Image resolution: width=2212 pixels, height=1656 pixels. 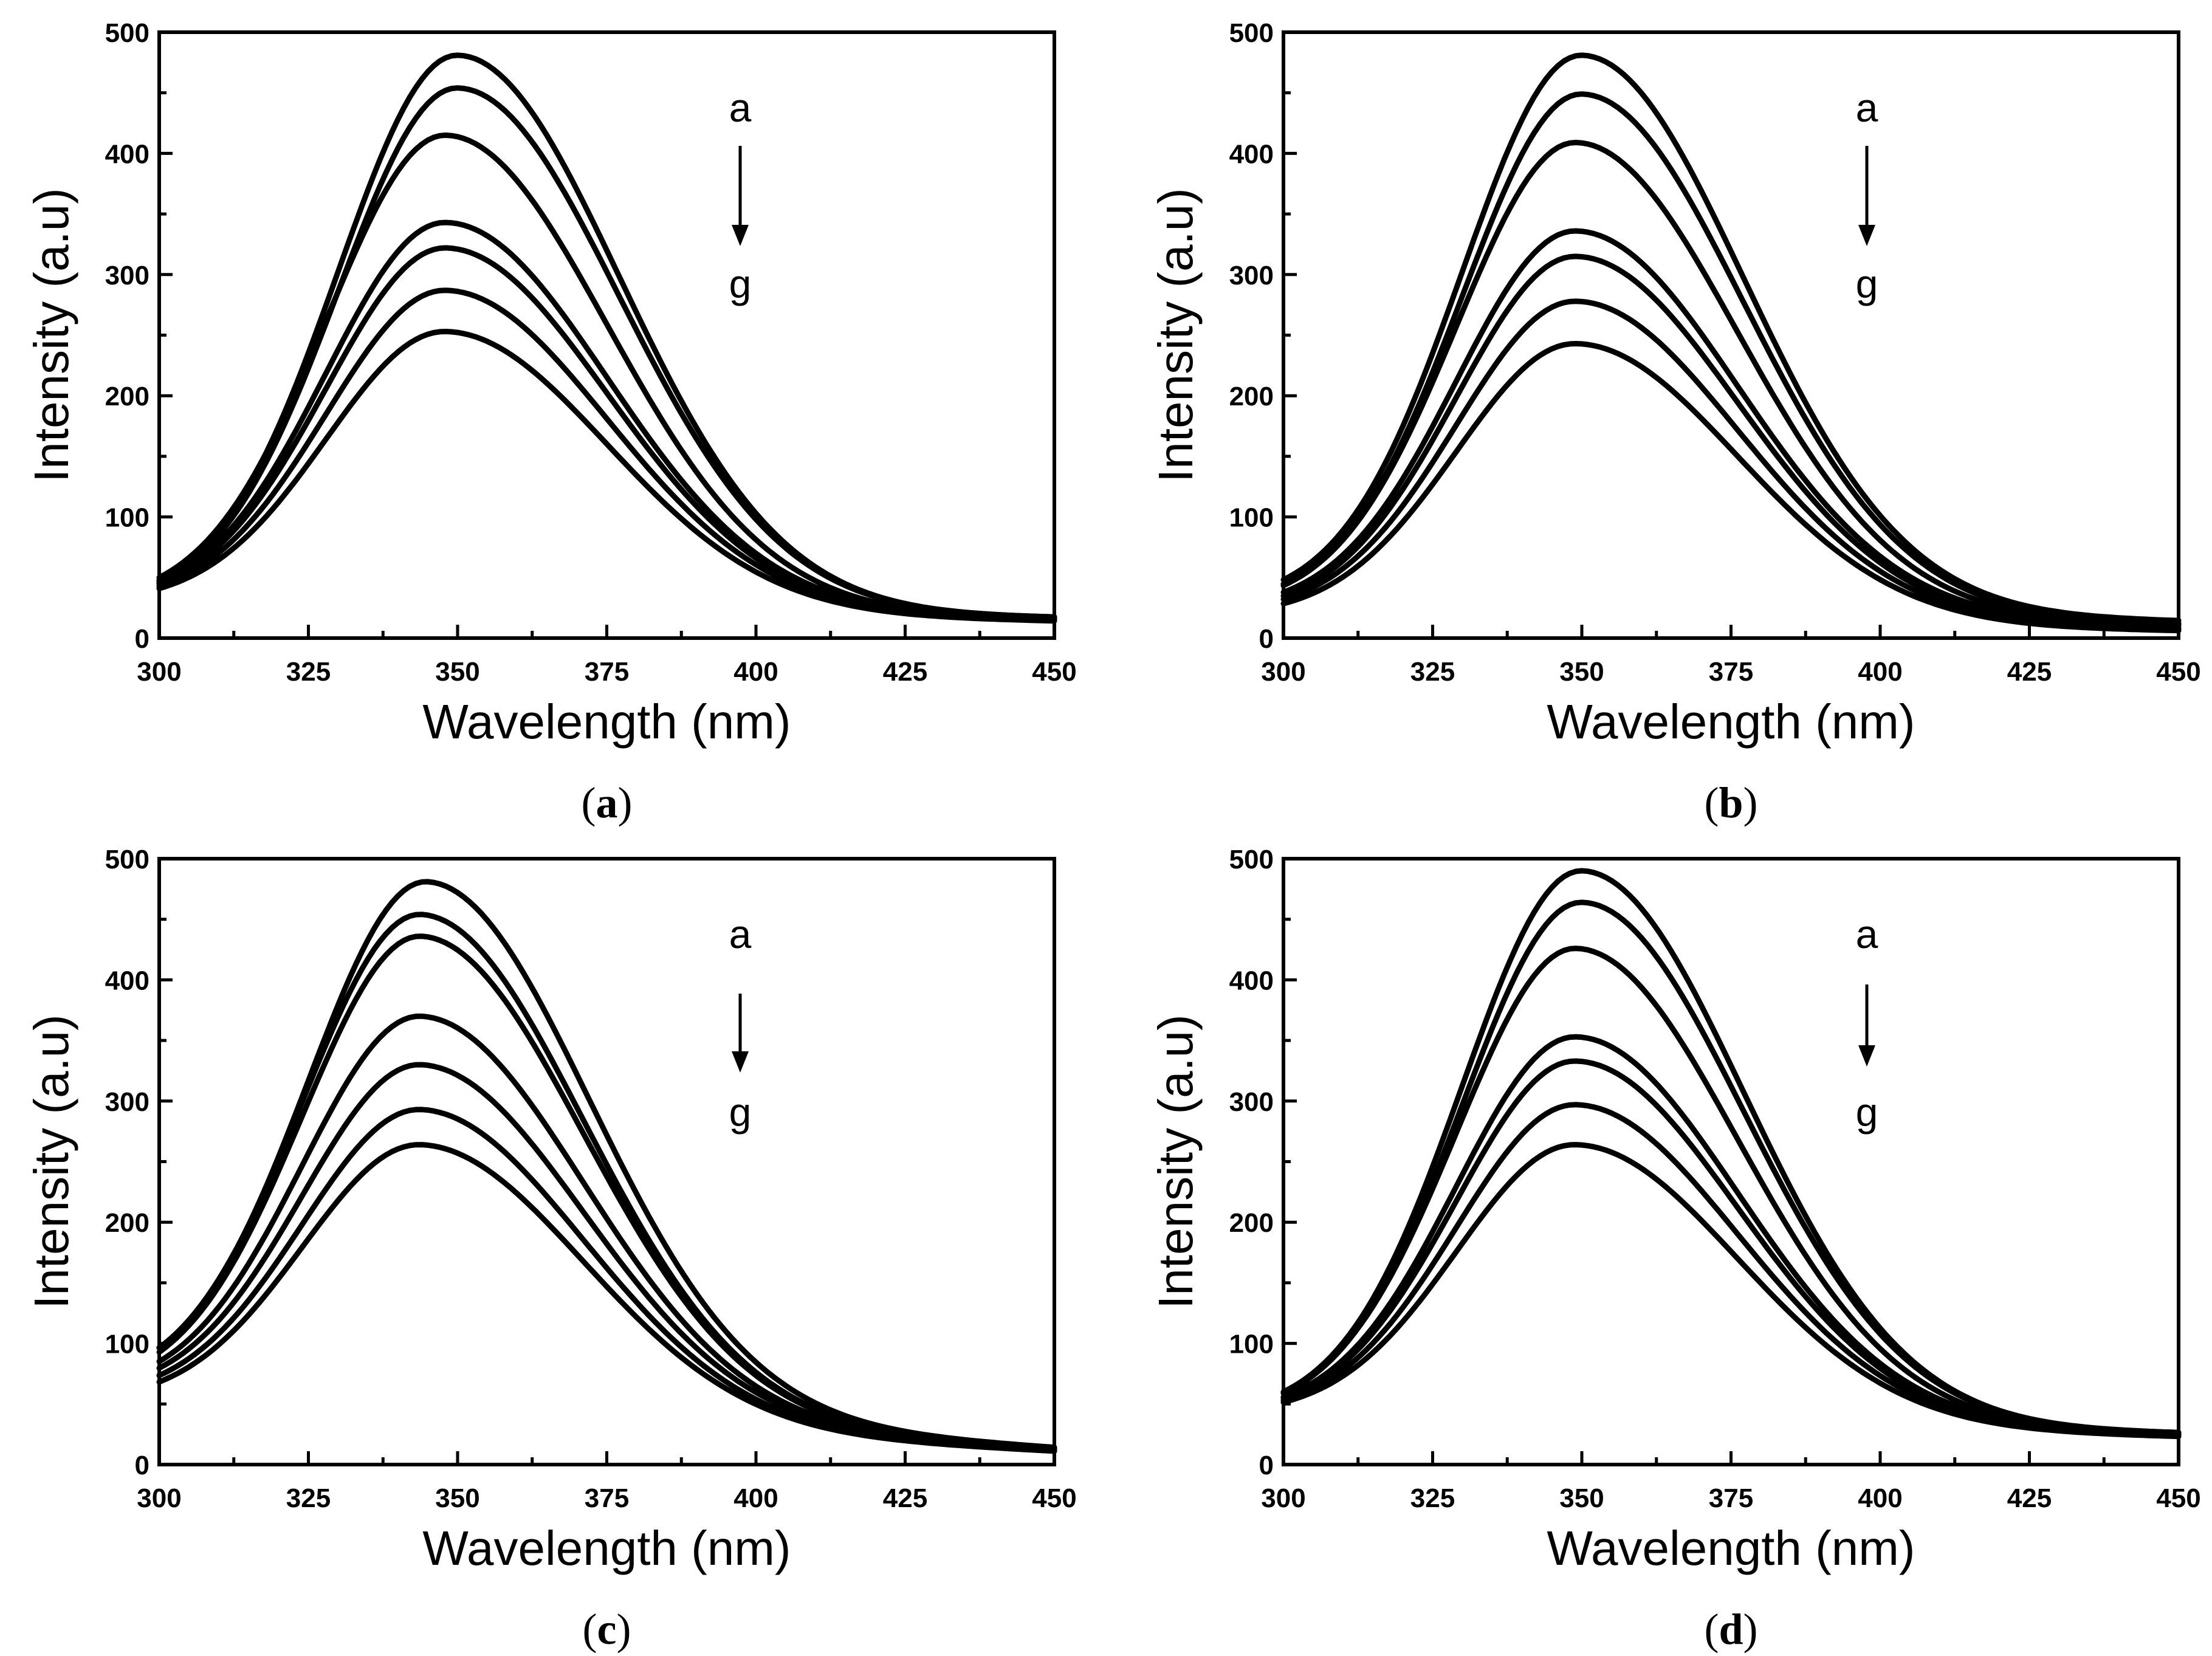 I want to click on series-line-e, so click(x=1731, y=442).